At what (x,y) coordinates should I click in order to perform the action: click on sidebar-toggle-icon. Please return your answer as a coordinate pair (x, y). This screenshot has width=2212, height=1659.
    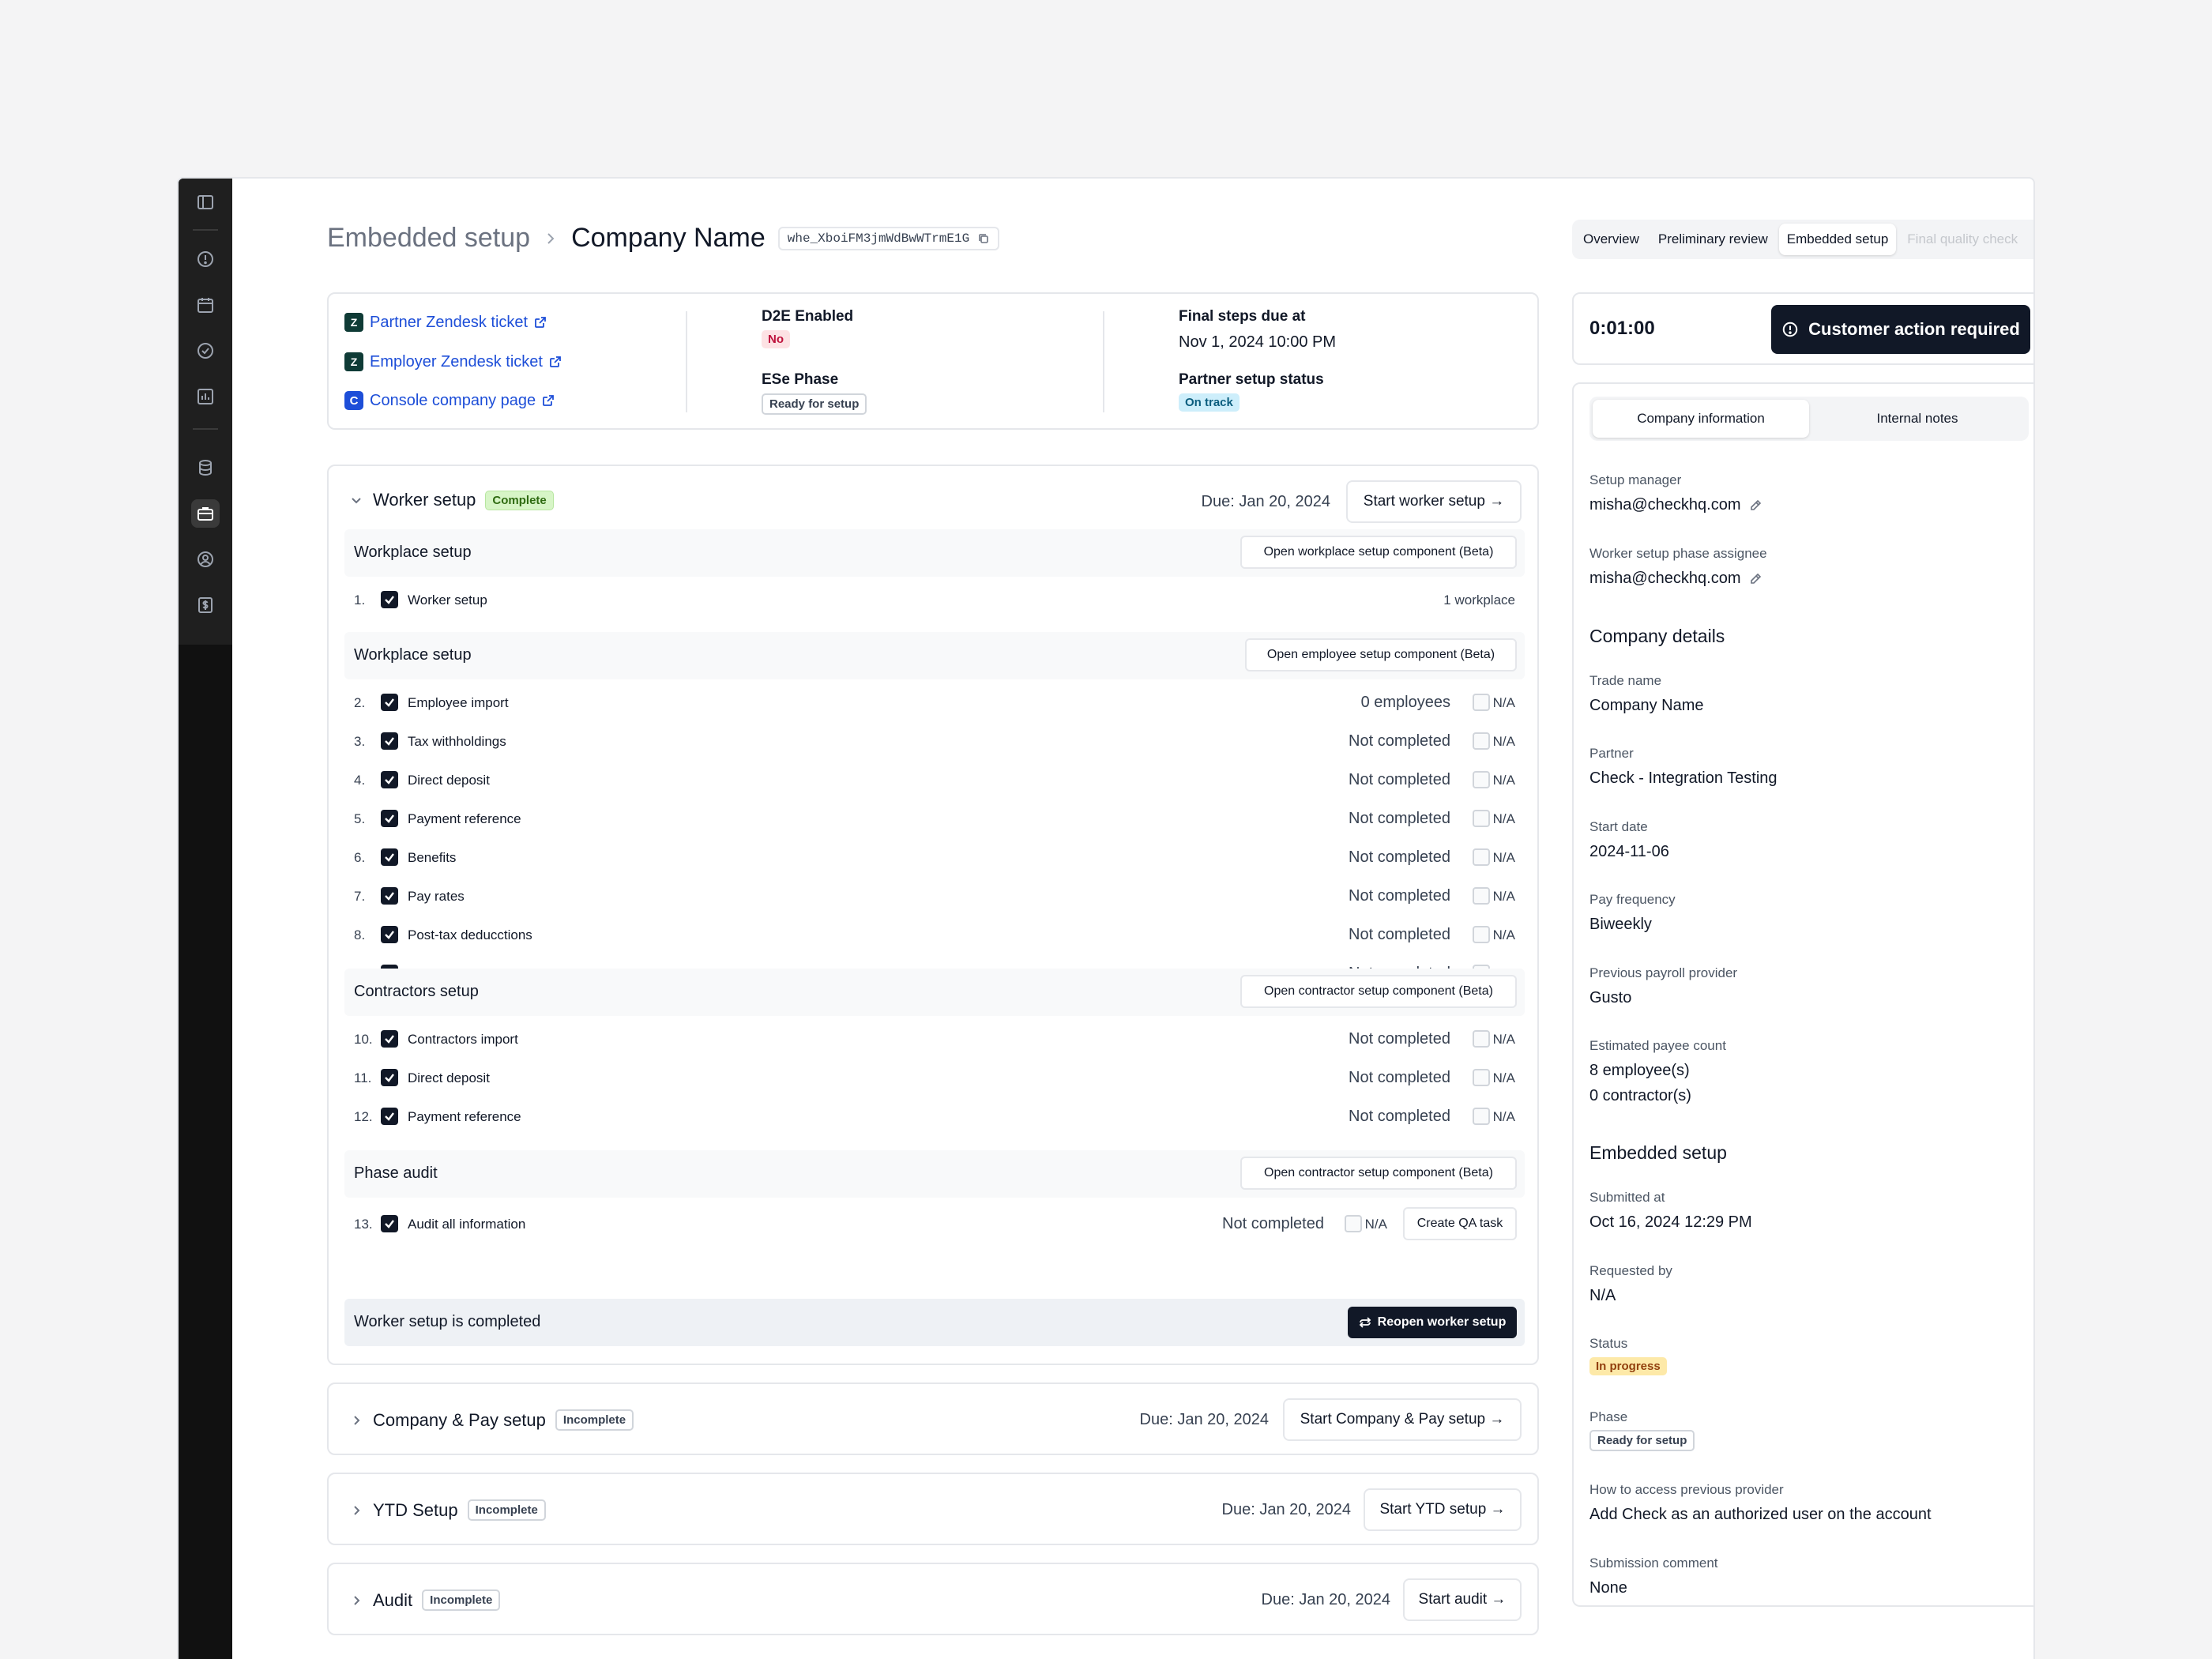
    Looking at the image, I should click on (205, 202).